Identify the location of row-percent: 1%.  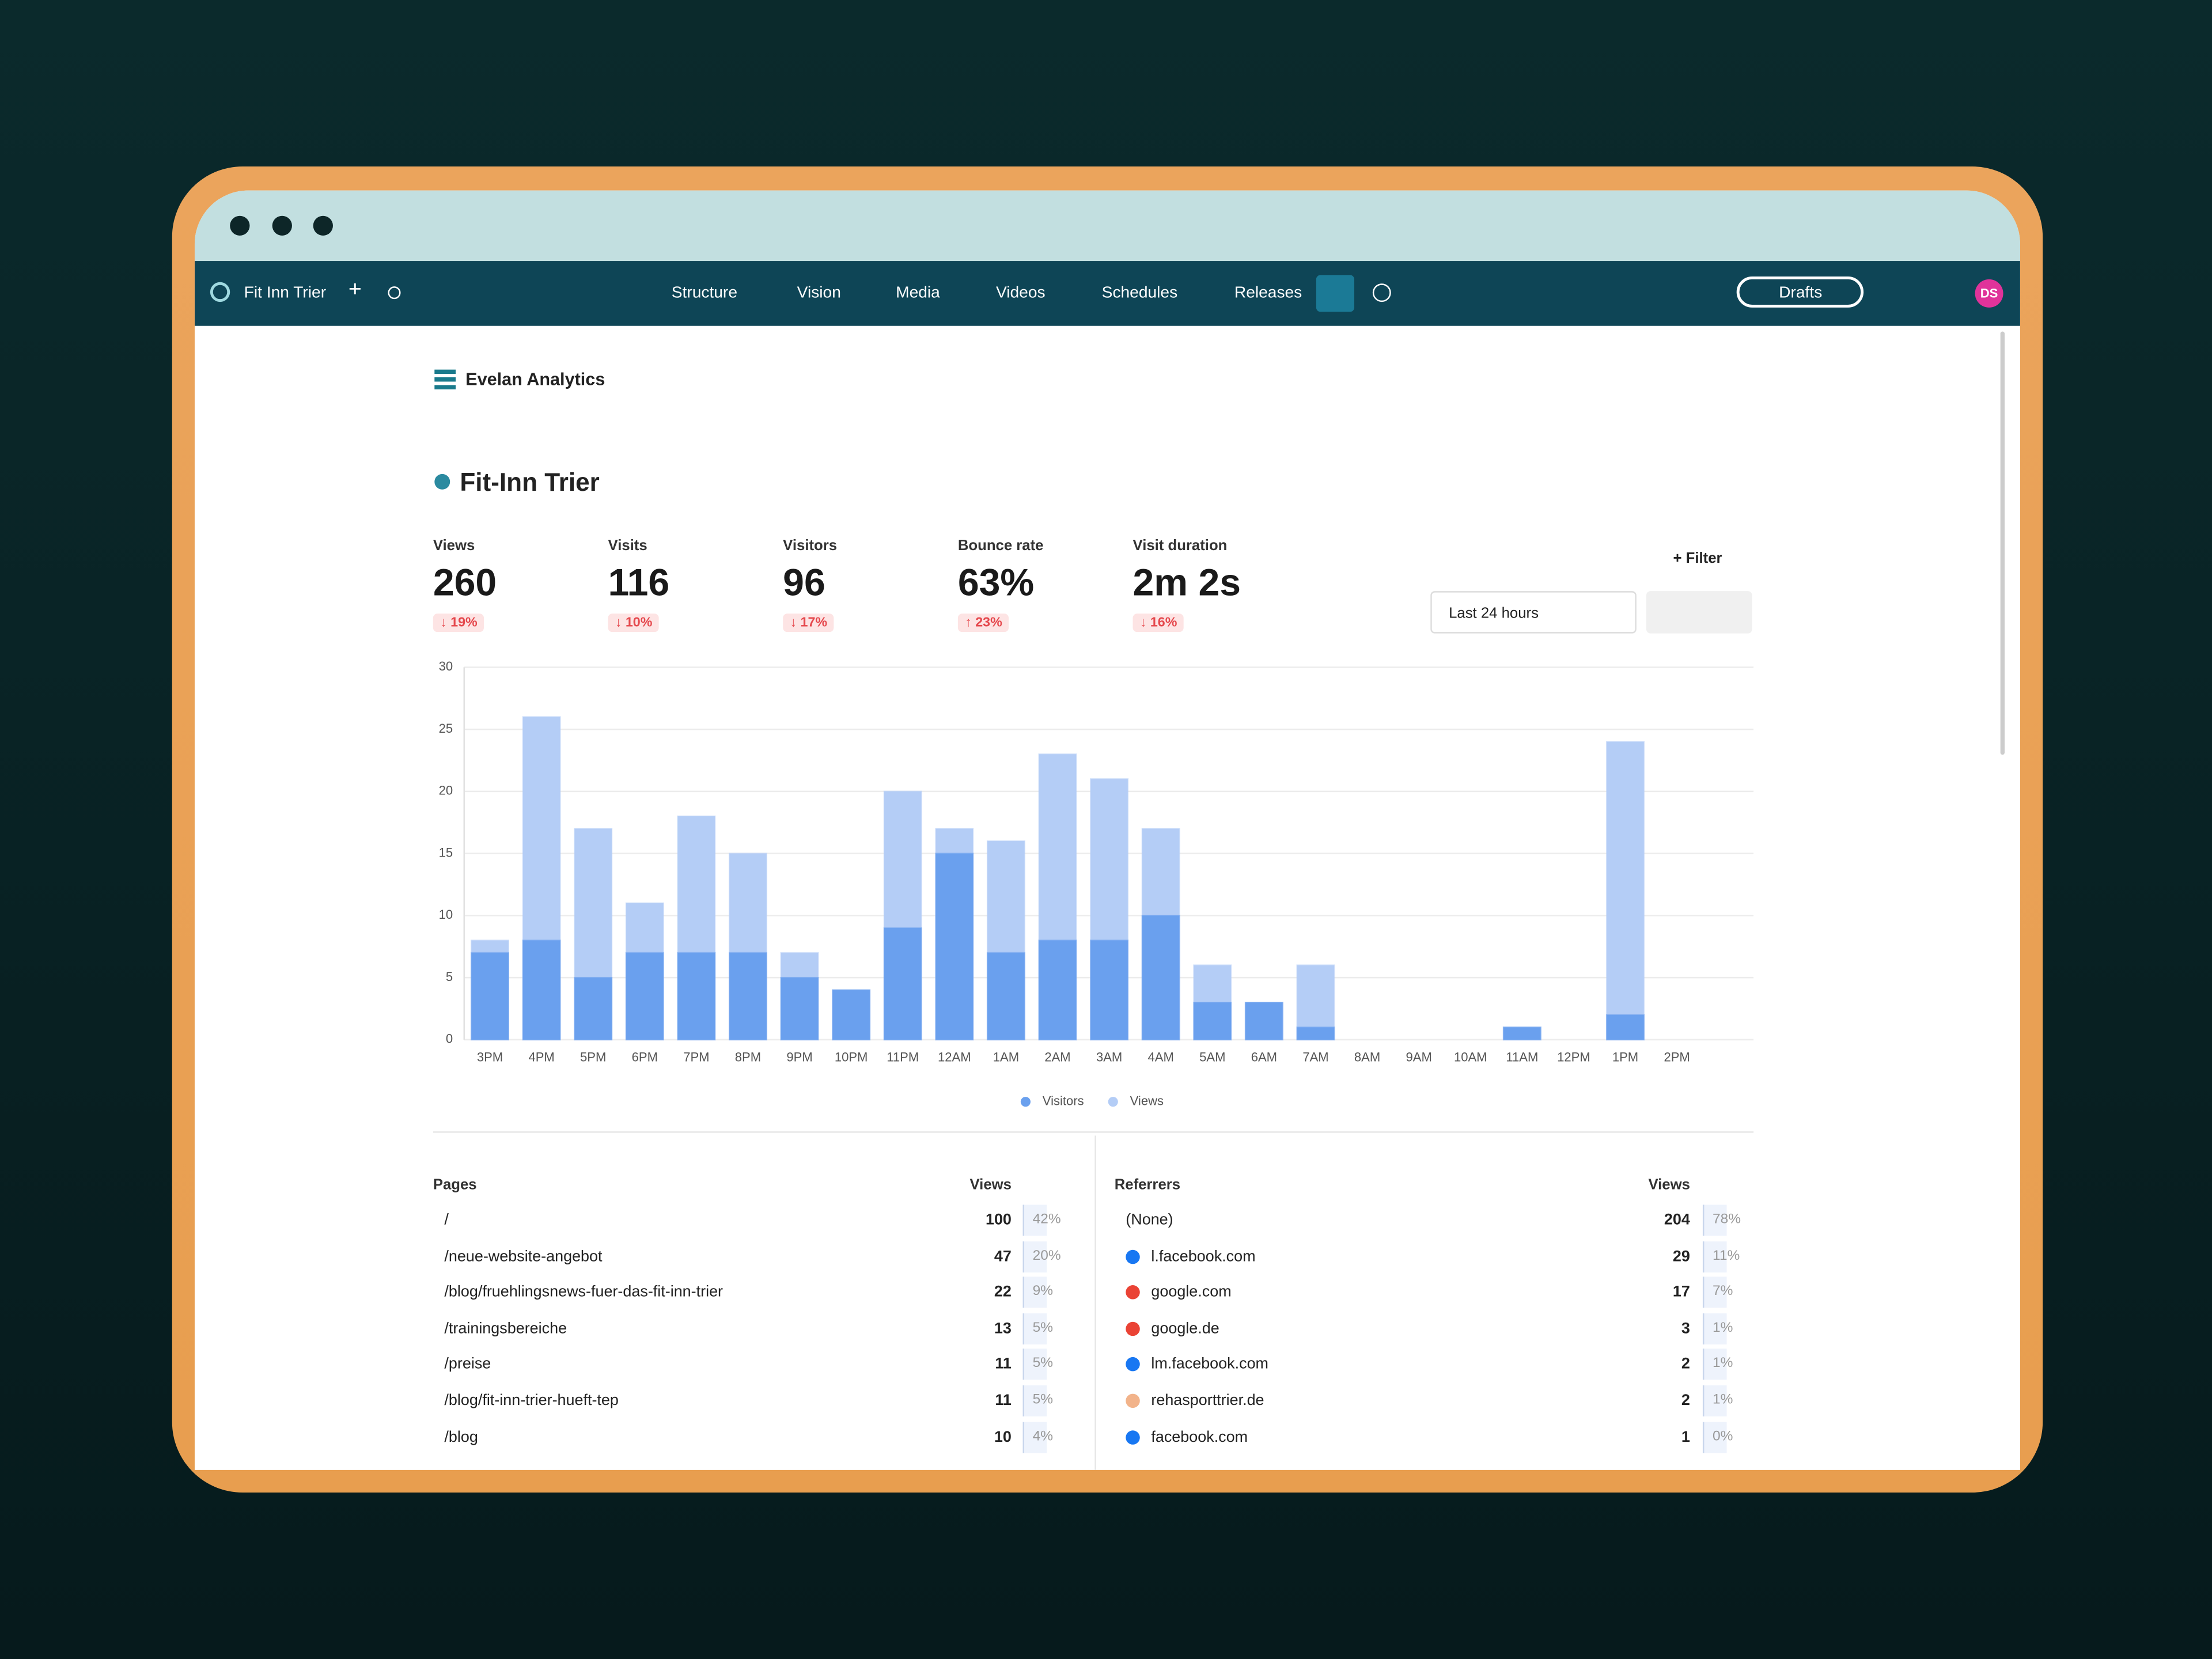
(1723, 1400).